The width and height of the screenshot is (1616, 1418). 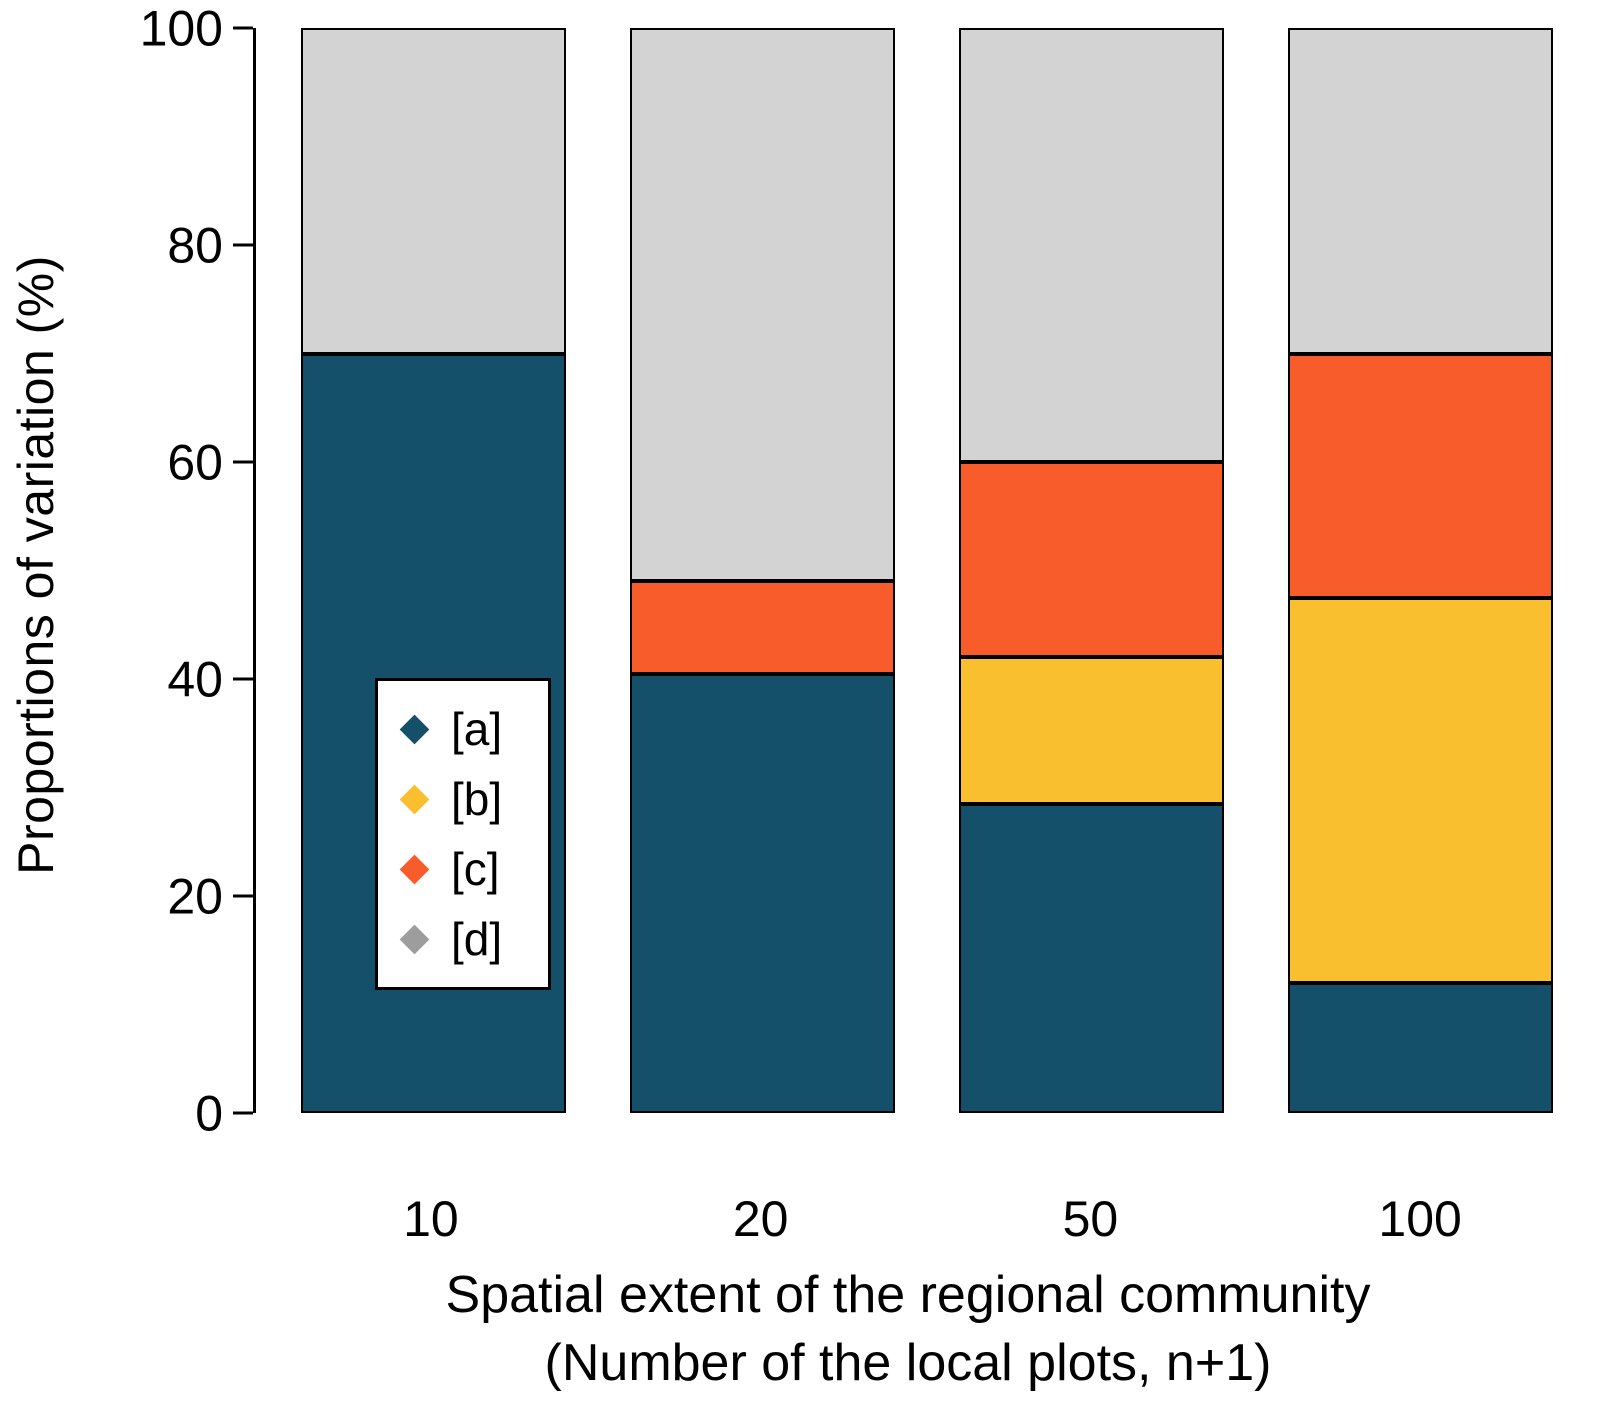 What do you see at coordinates (1420, 475) in the screenshot?
I see `bar-100-segment-c` at bounding box center [1420, 475].